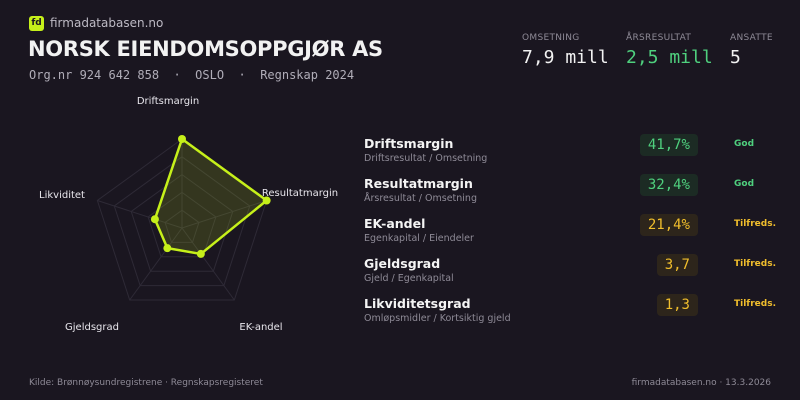 Image resolution: width=800 pixels, height=400 pixels. What do you see at coordinates (409, 143) in the screenshot?
I see `metric-name: Driftsmargin` at bounding box center [409, 143].